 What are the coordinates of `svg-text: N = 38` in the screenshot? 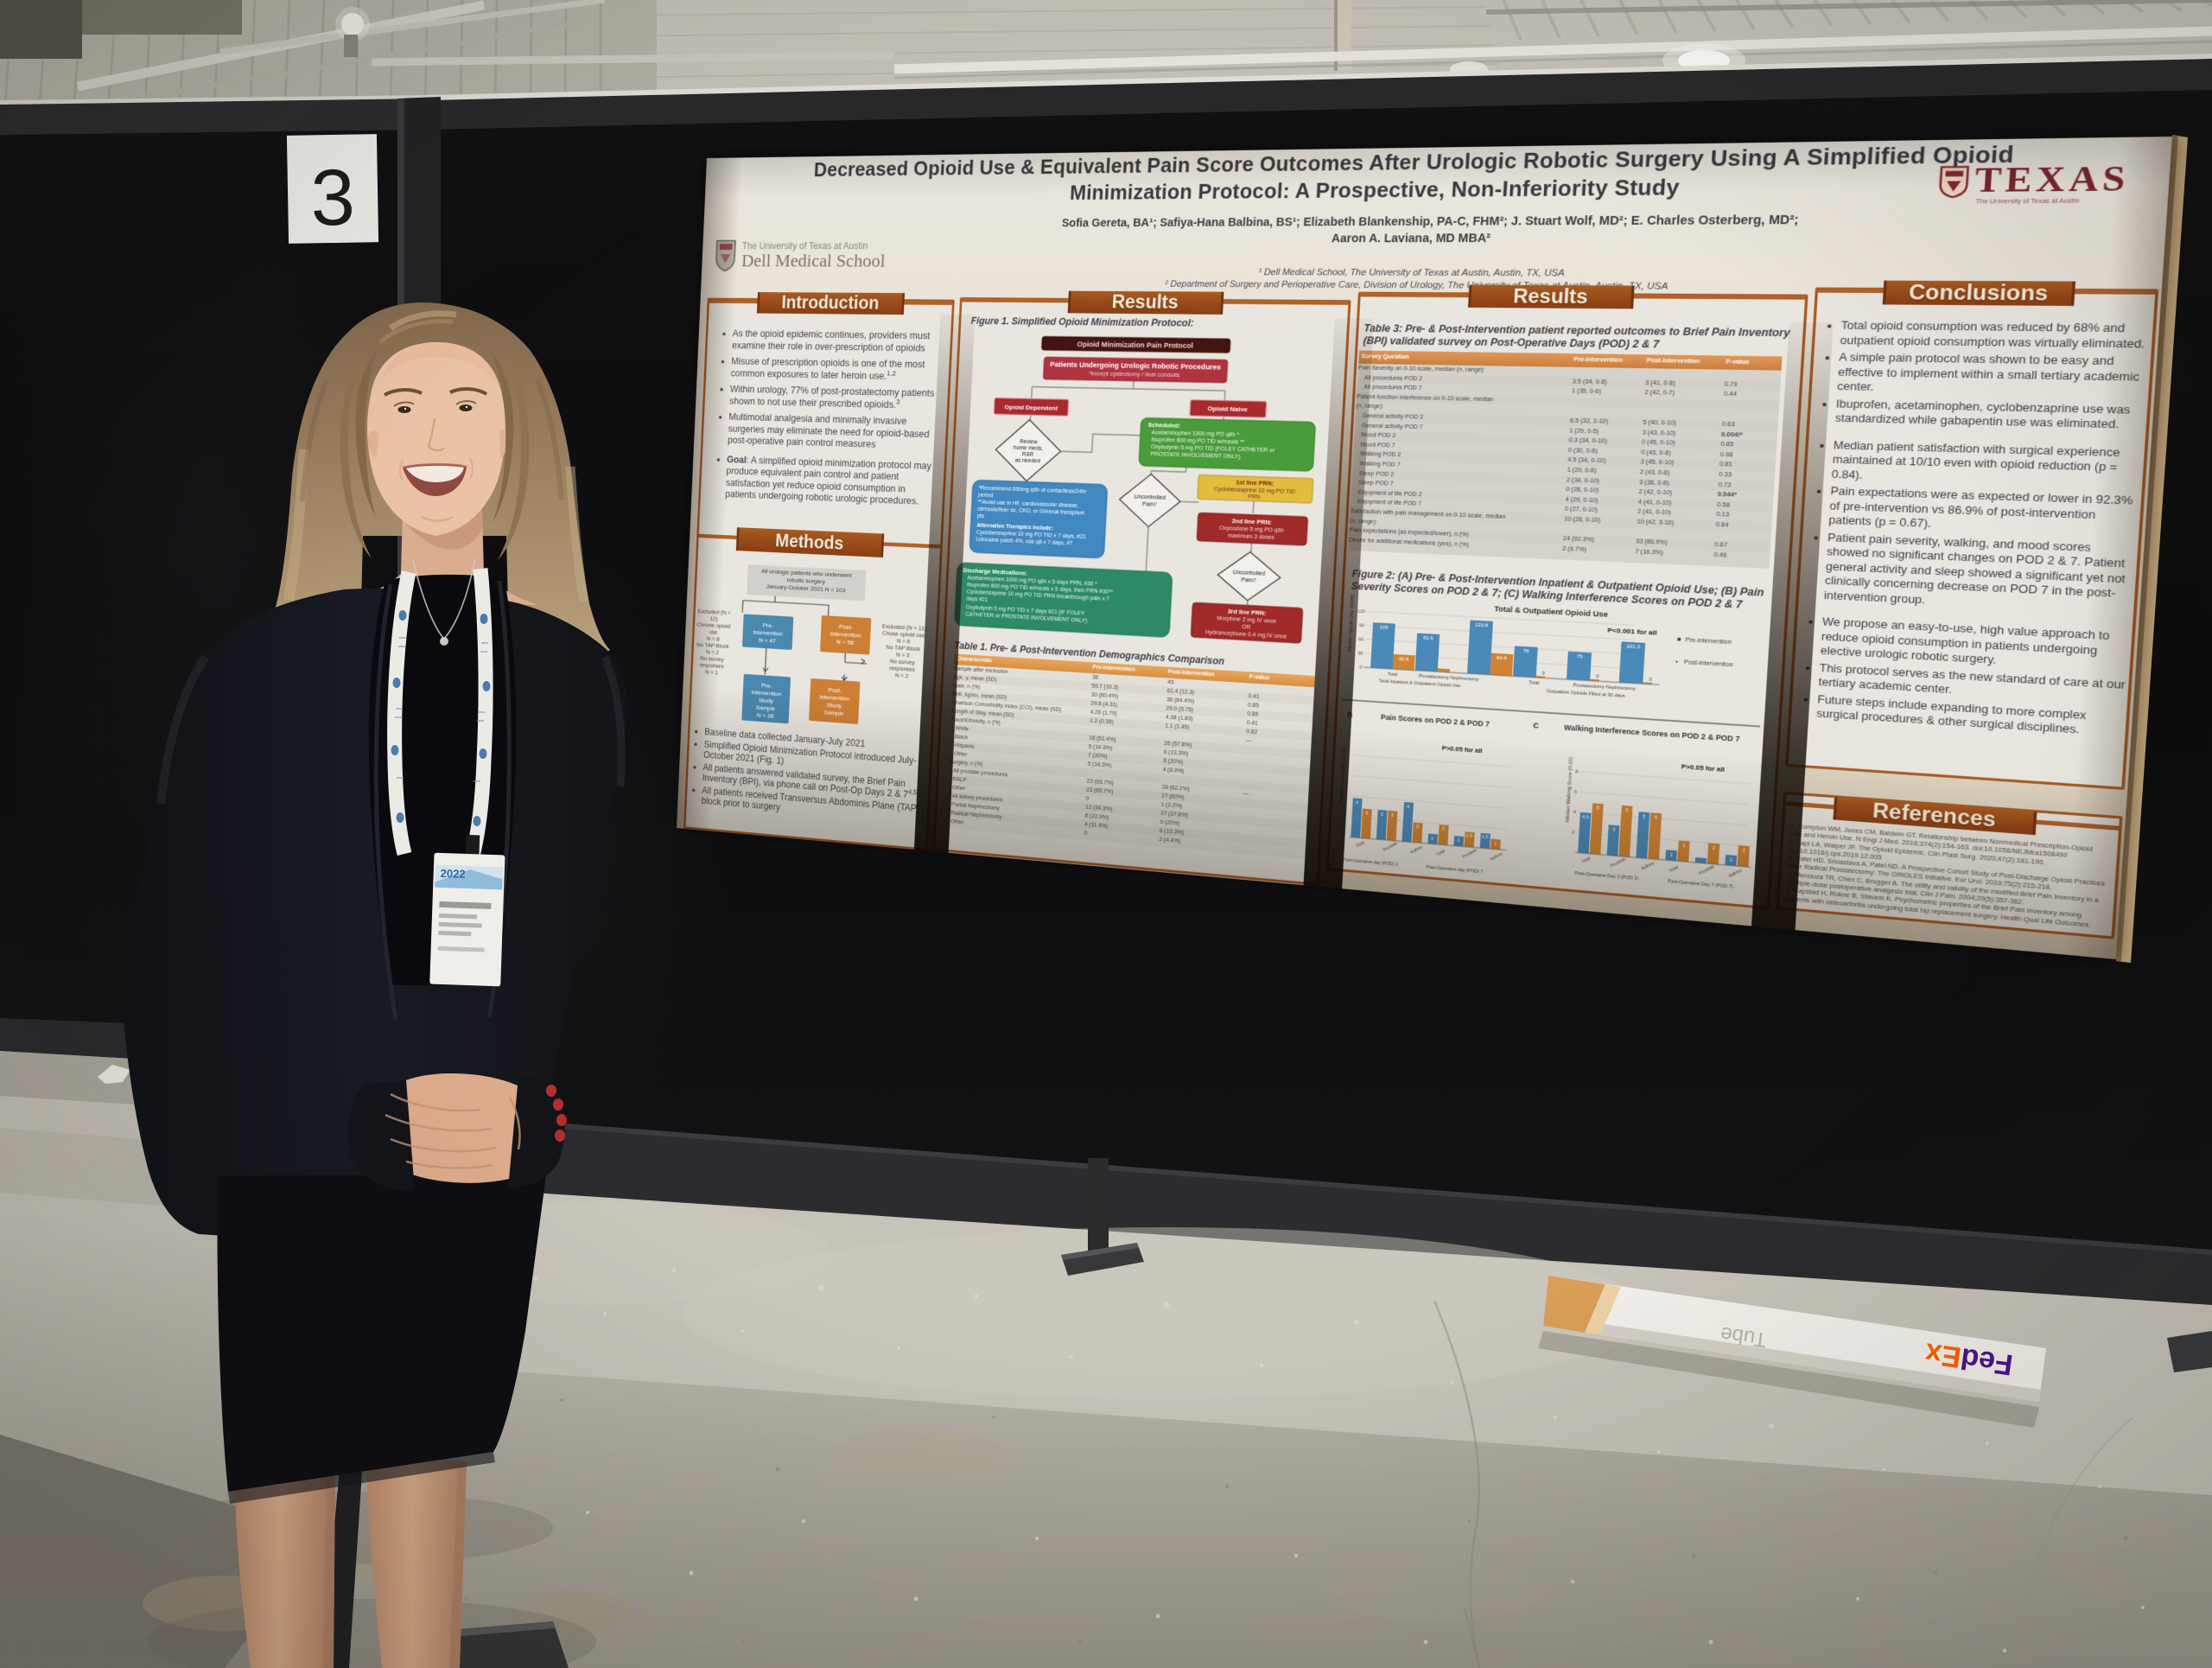 It's located at (765, 716).